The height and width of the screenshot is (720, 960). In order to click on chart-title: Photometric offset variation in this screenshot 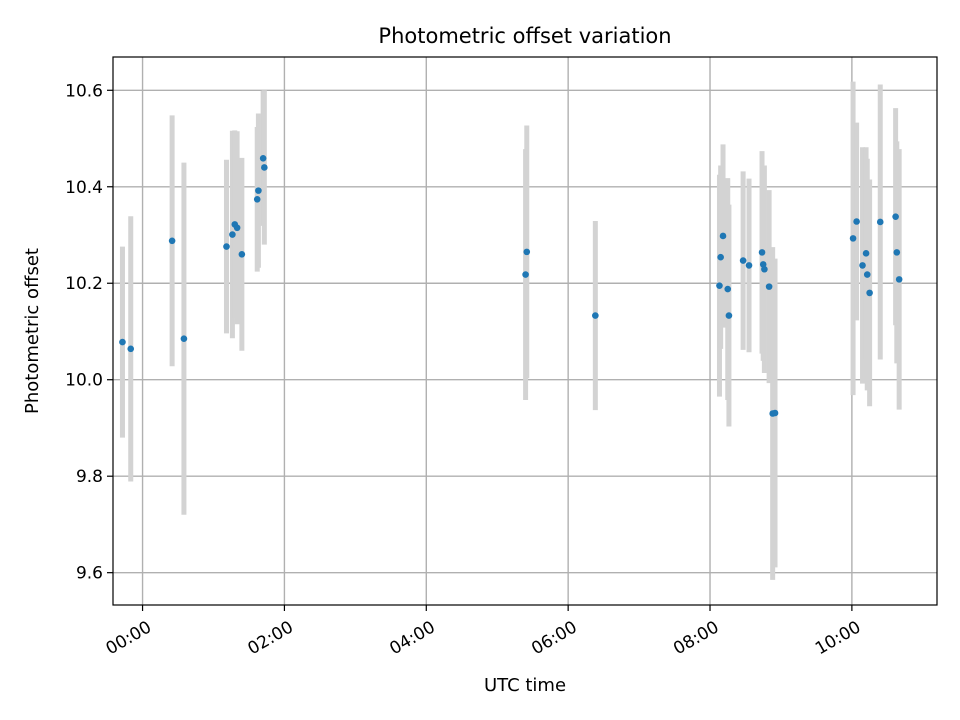, I will do `click(524, 36)`.